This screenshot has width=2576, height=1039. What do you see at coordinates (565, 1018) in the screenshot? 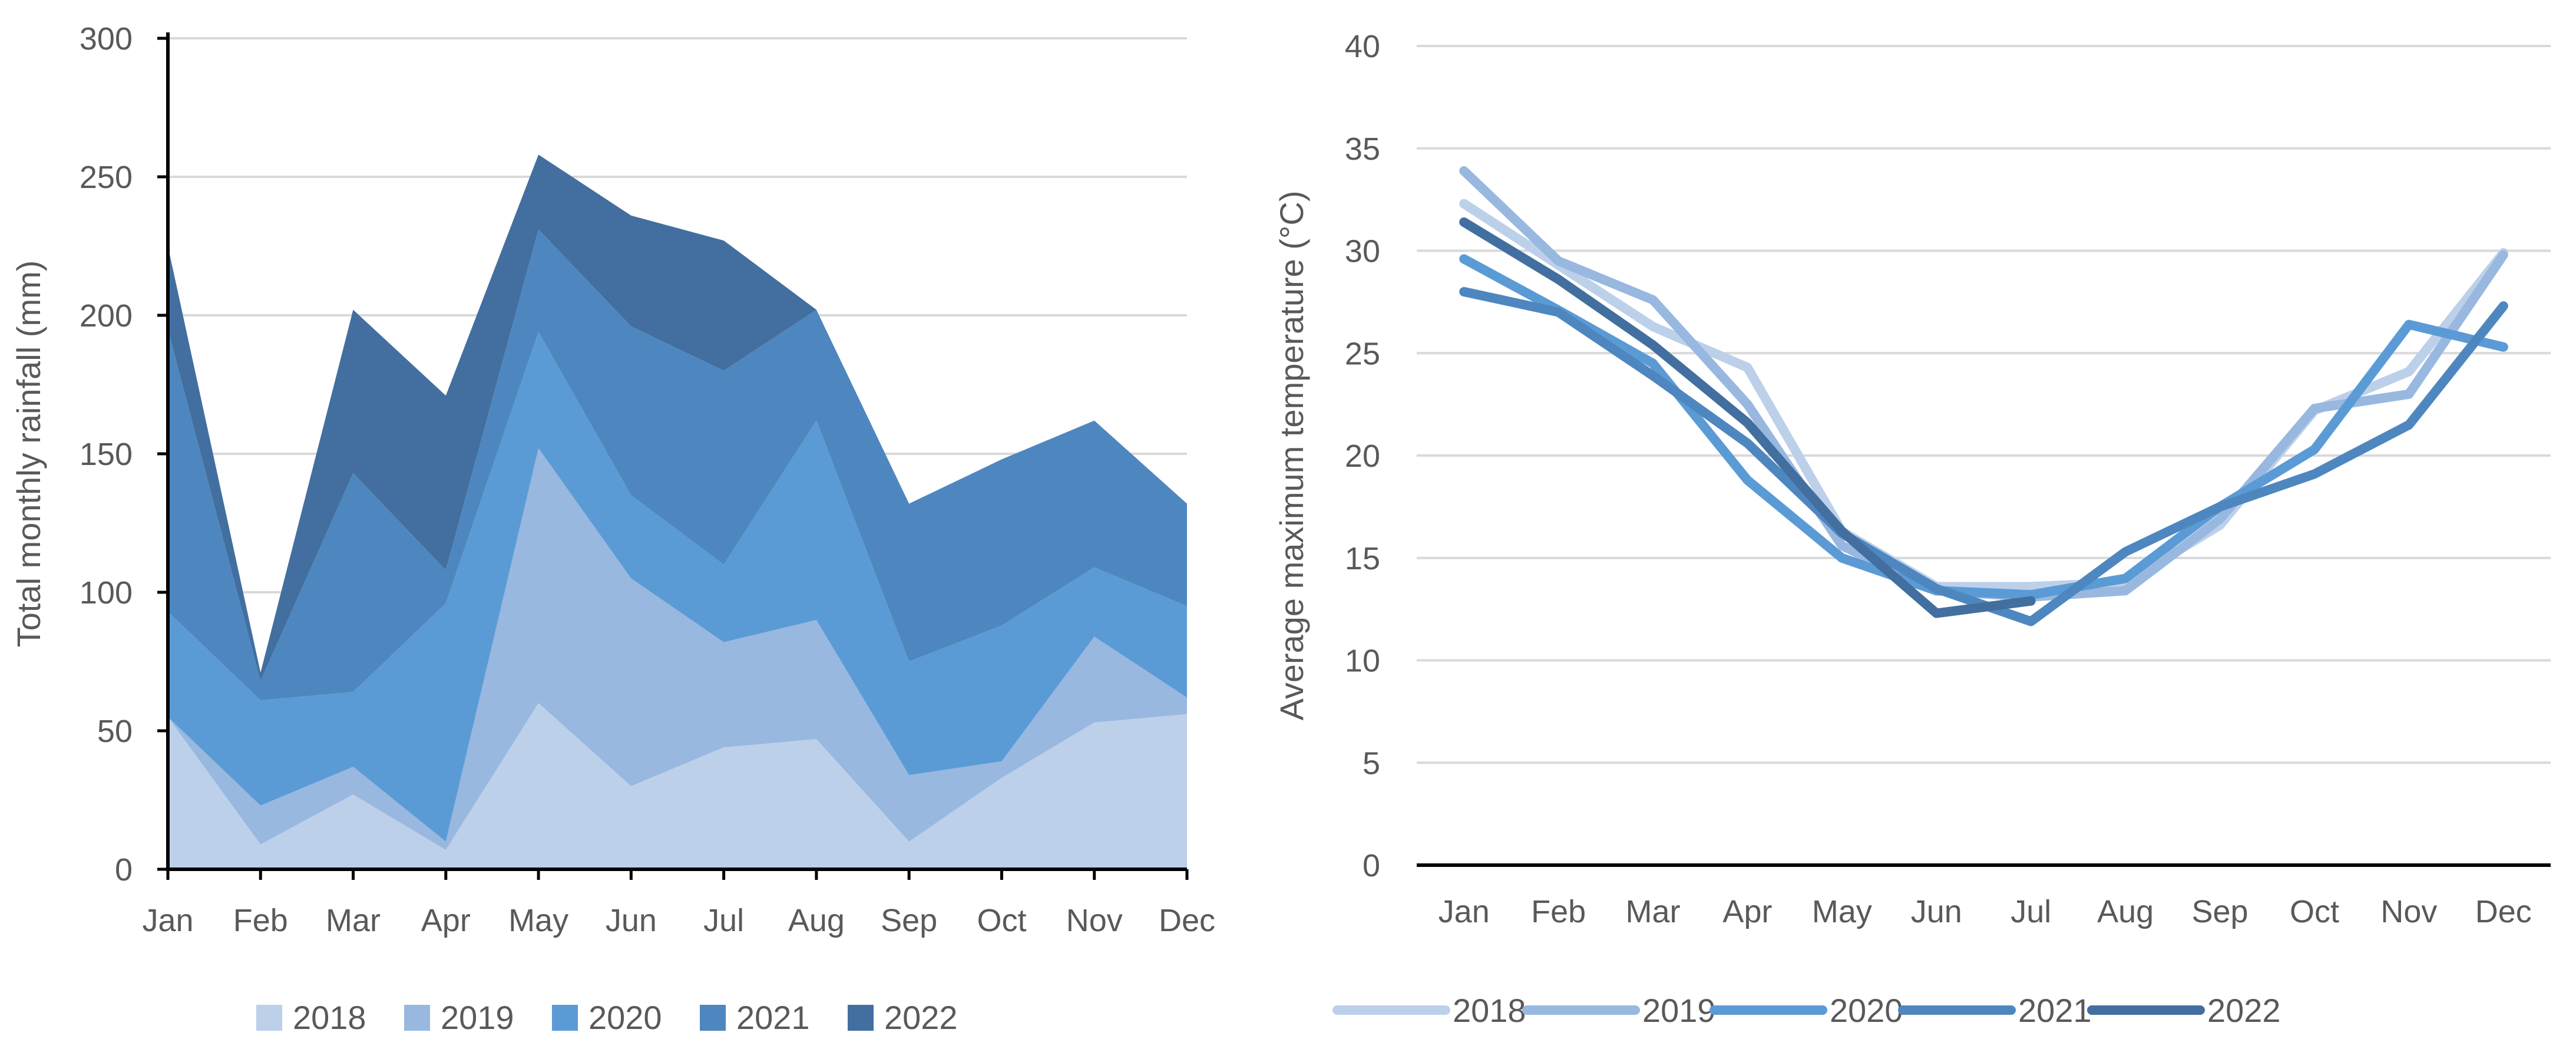
I see `legend-swatch-2020` at bounding box center [565, 1018].